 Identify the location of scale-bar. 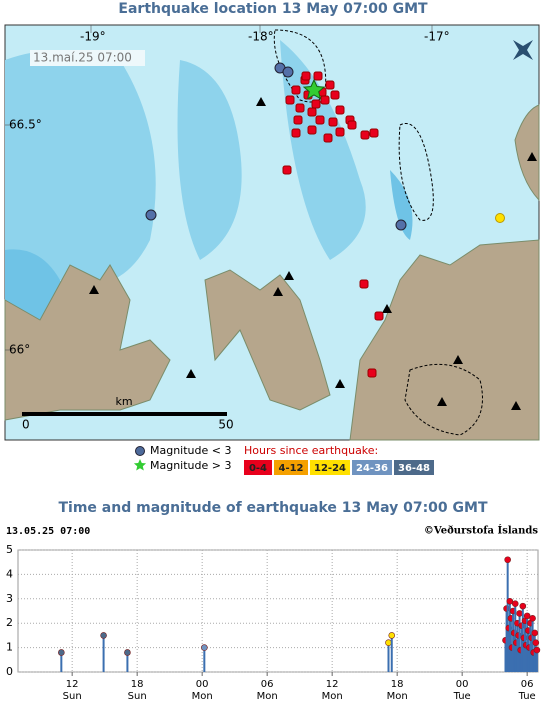
(124, 414).